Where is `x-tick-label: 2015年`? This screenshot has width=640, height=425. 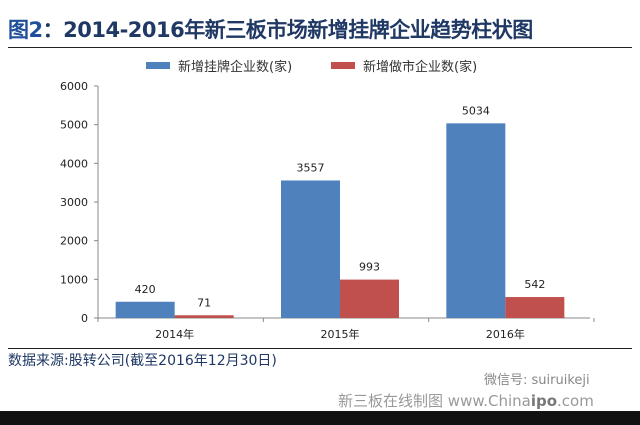
x-tick-label: 2015年 is located at coordinates (340, 334).